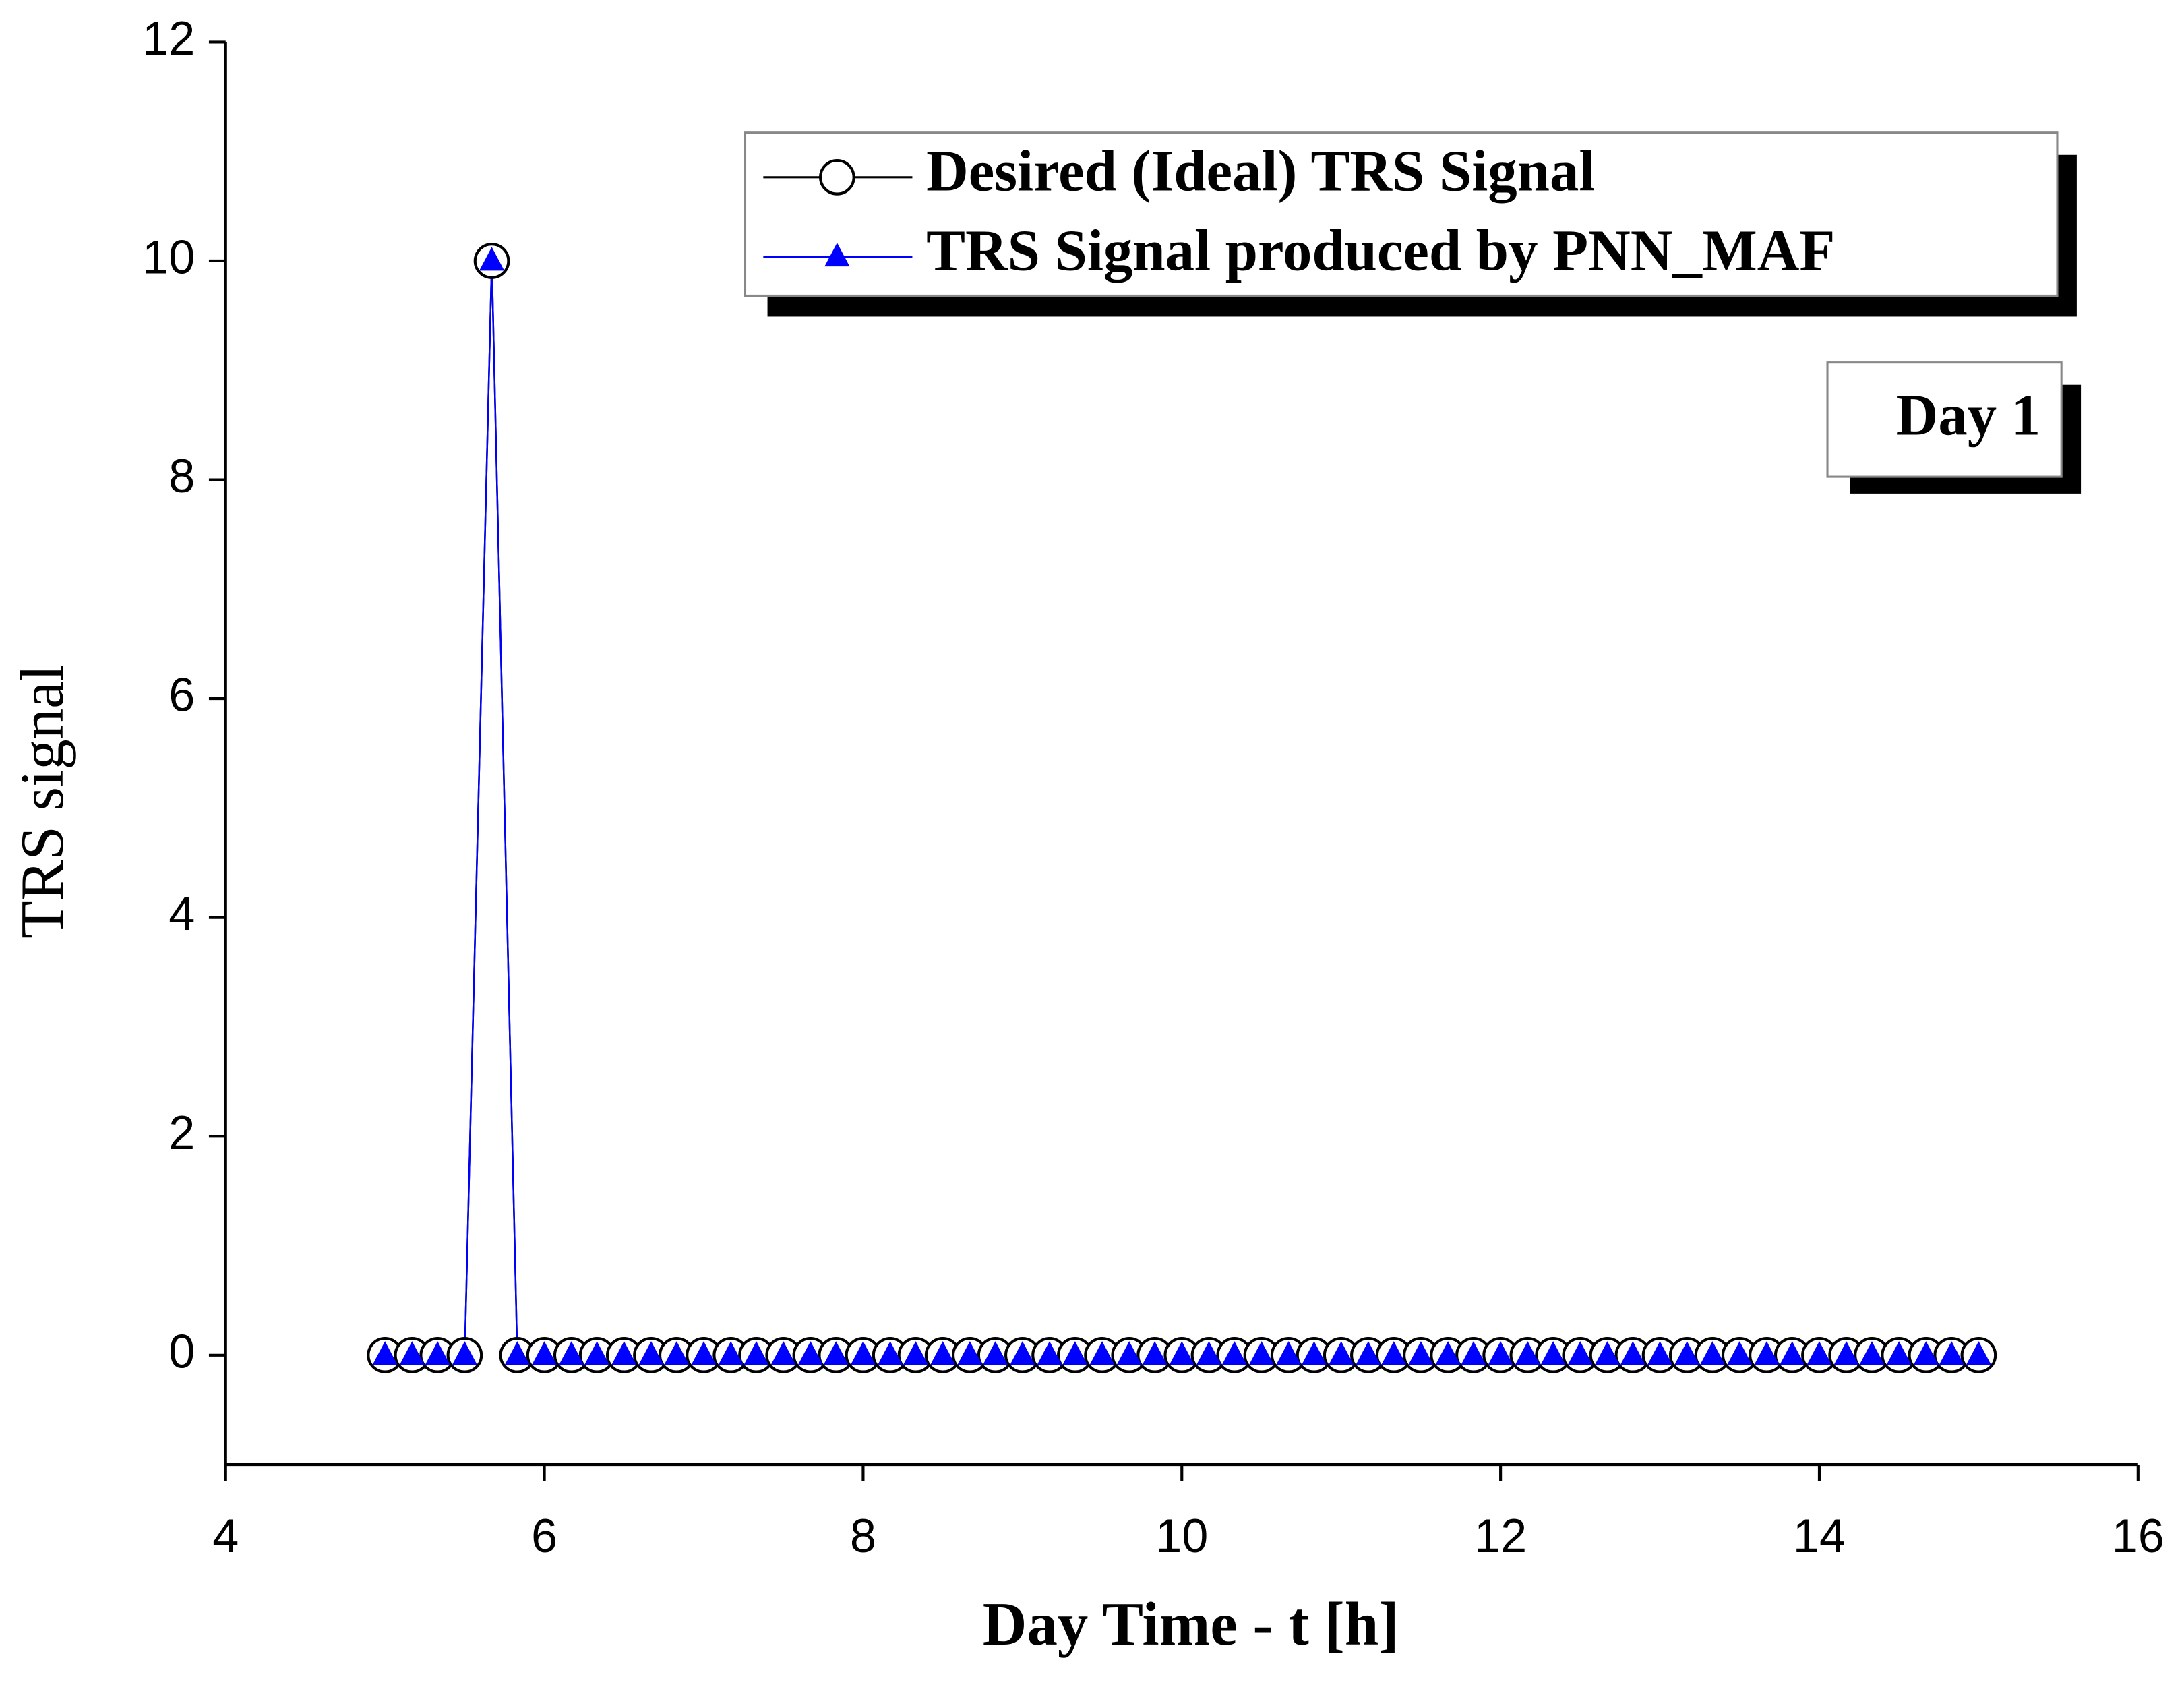 The height and width of the screenshot is (1685, 2184). I want to click on x-tick-label: 16, so click(2138, 1535).